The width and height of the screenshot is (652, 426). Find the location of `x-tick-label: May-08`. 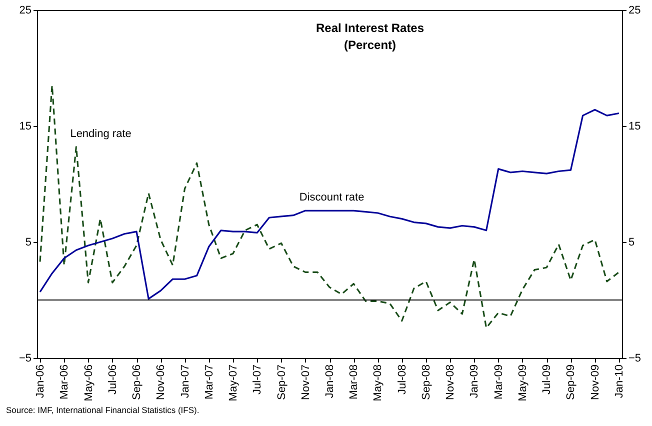

x-tick-label: May-08 is located at coordinates (378, 383).